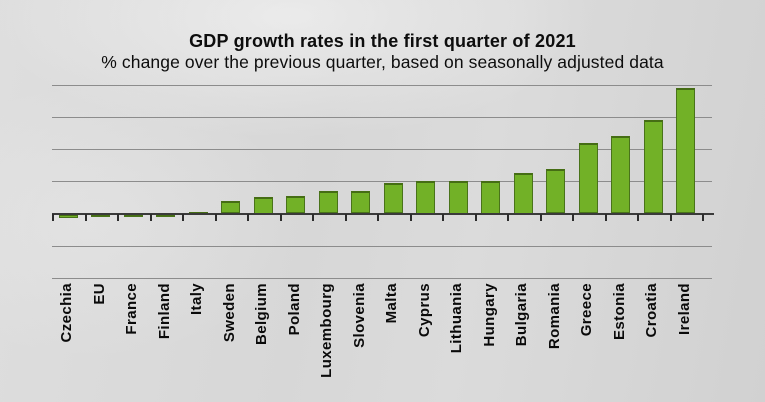  What do you see at coordinates (424, 310) in the screenshot?
I see `x-tick-label: Cyprus` at bounding box center [424, 310].